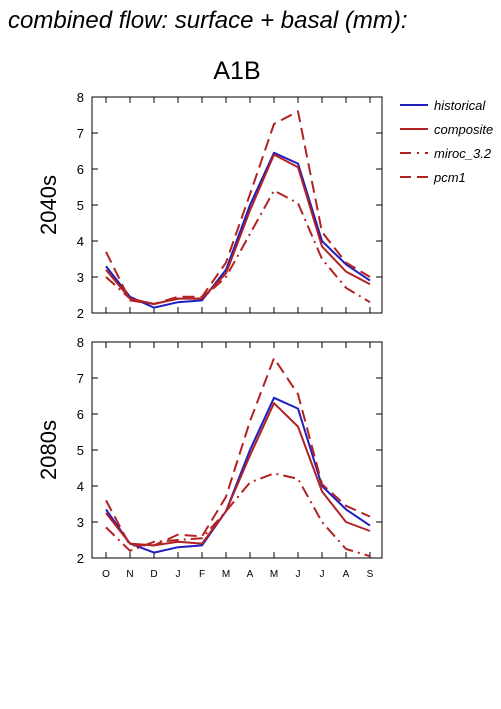 The image size is (501, 709). Describe the element at coordinates (449, 177) in the screenshot. I see `legend-label-pcm1: pcm1` at that location.